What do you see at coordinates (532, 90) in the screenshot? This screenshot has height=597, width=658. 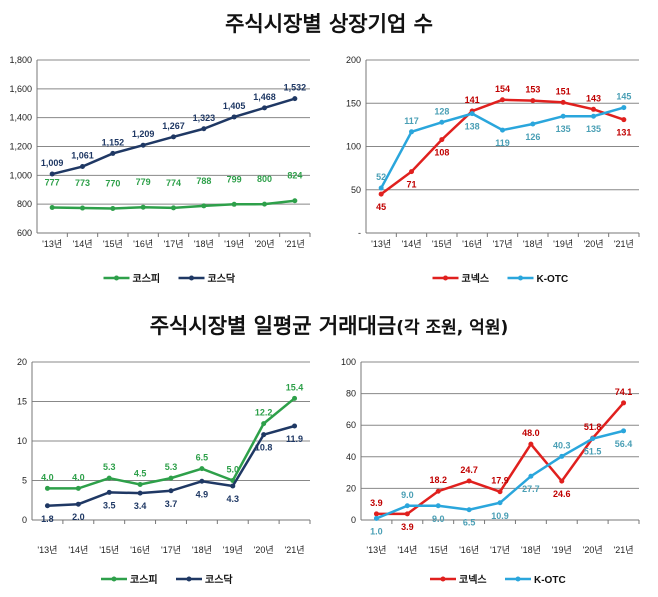 I see `data-label: 153` at bounding box center [532, 90].